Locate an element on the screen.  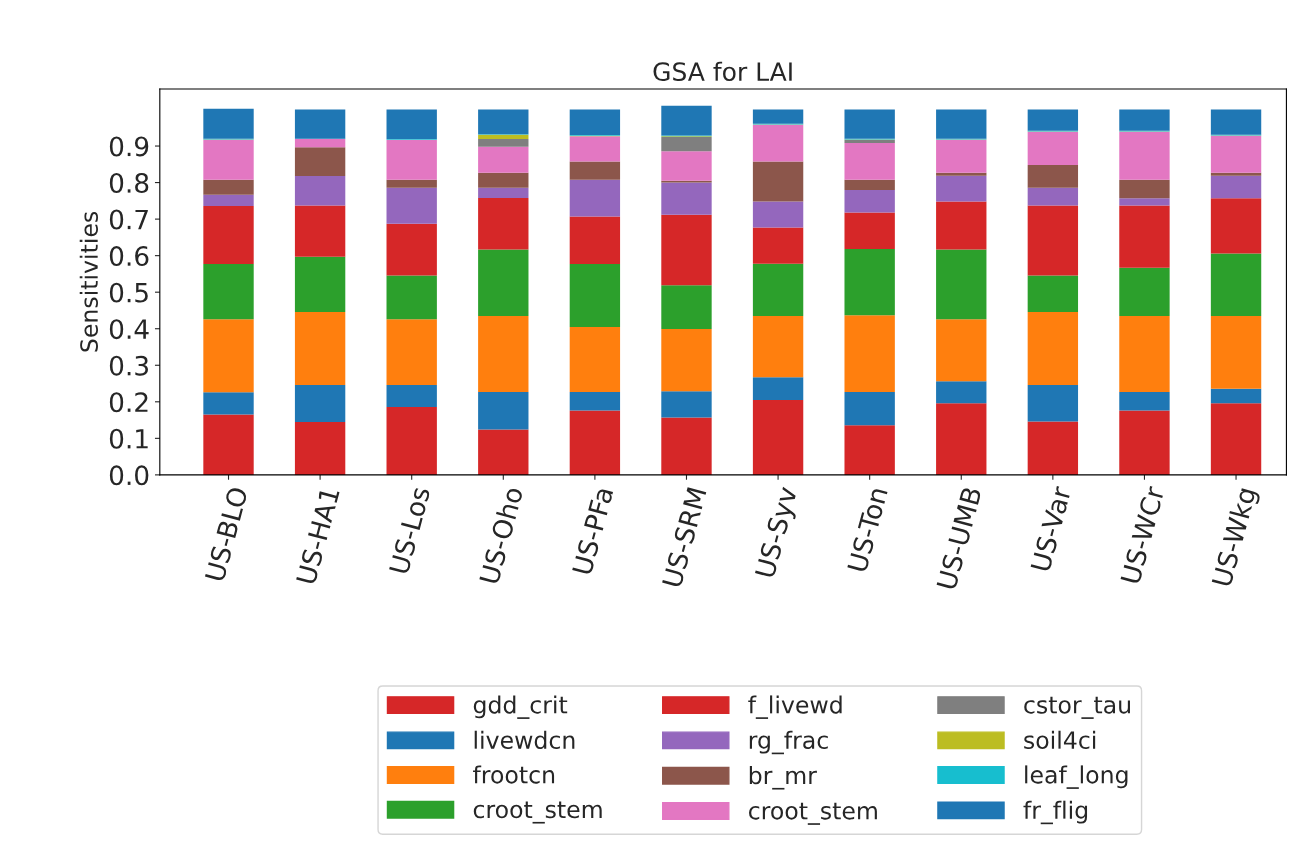
y-tick-label: 0.9 is located at coordinates (129, 146).